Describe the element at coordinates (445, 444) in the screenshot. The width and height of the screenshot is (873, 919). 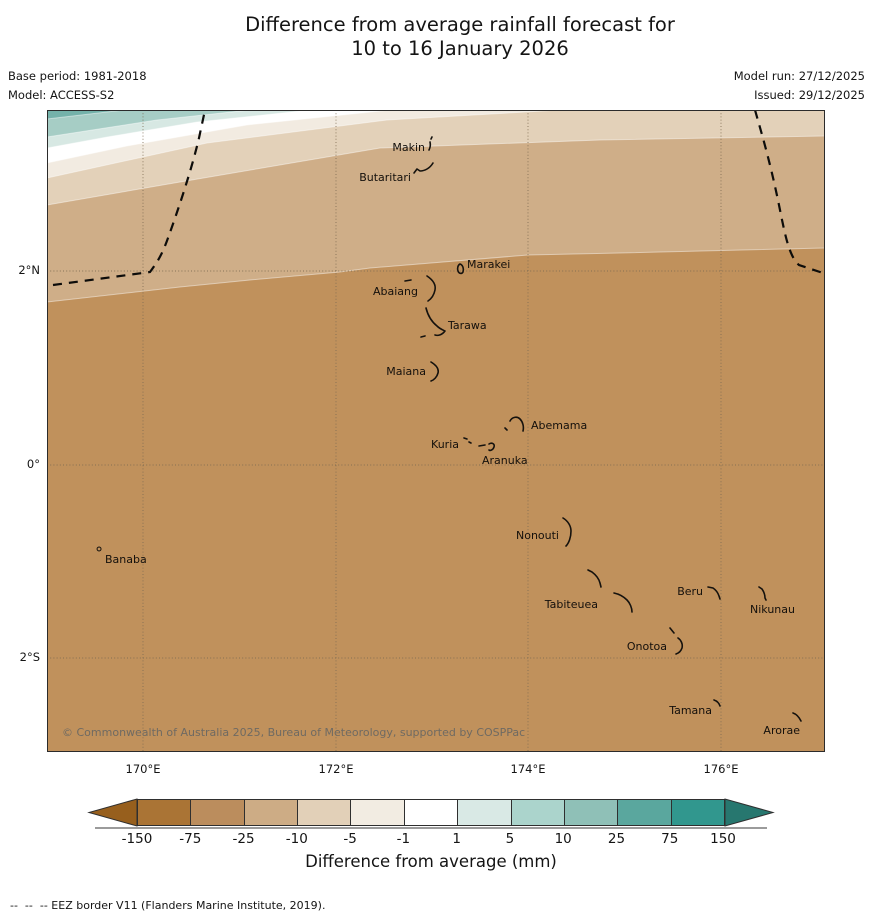
I see `island-label-kuria: Kuria` at that location.